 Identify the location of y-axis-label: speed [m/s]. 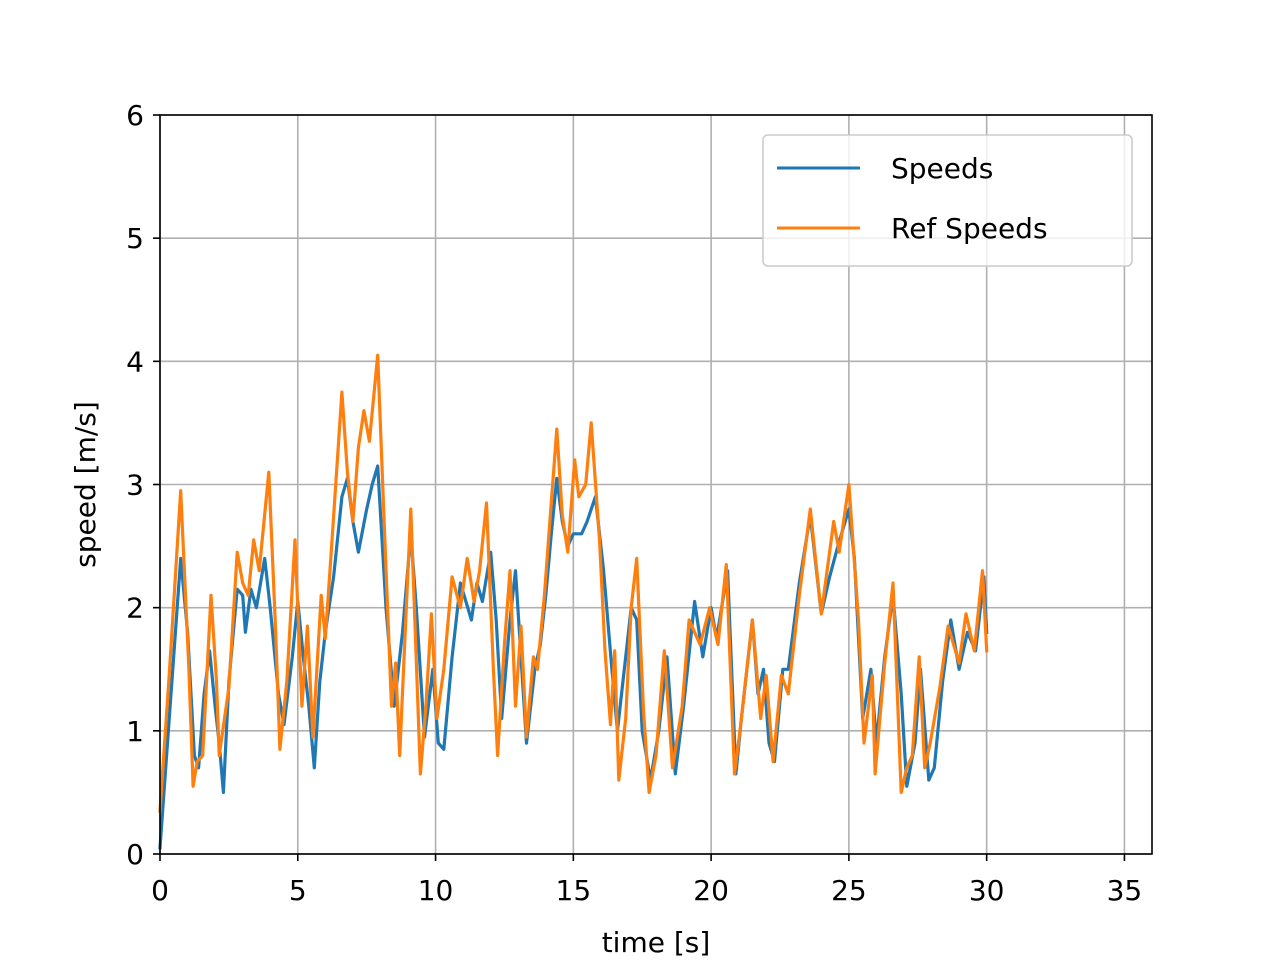
(85, 484).